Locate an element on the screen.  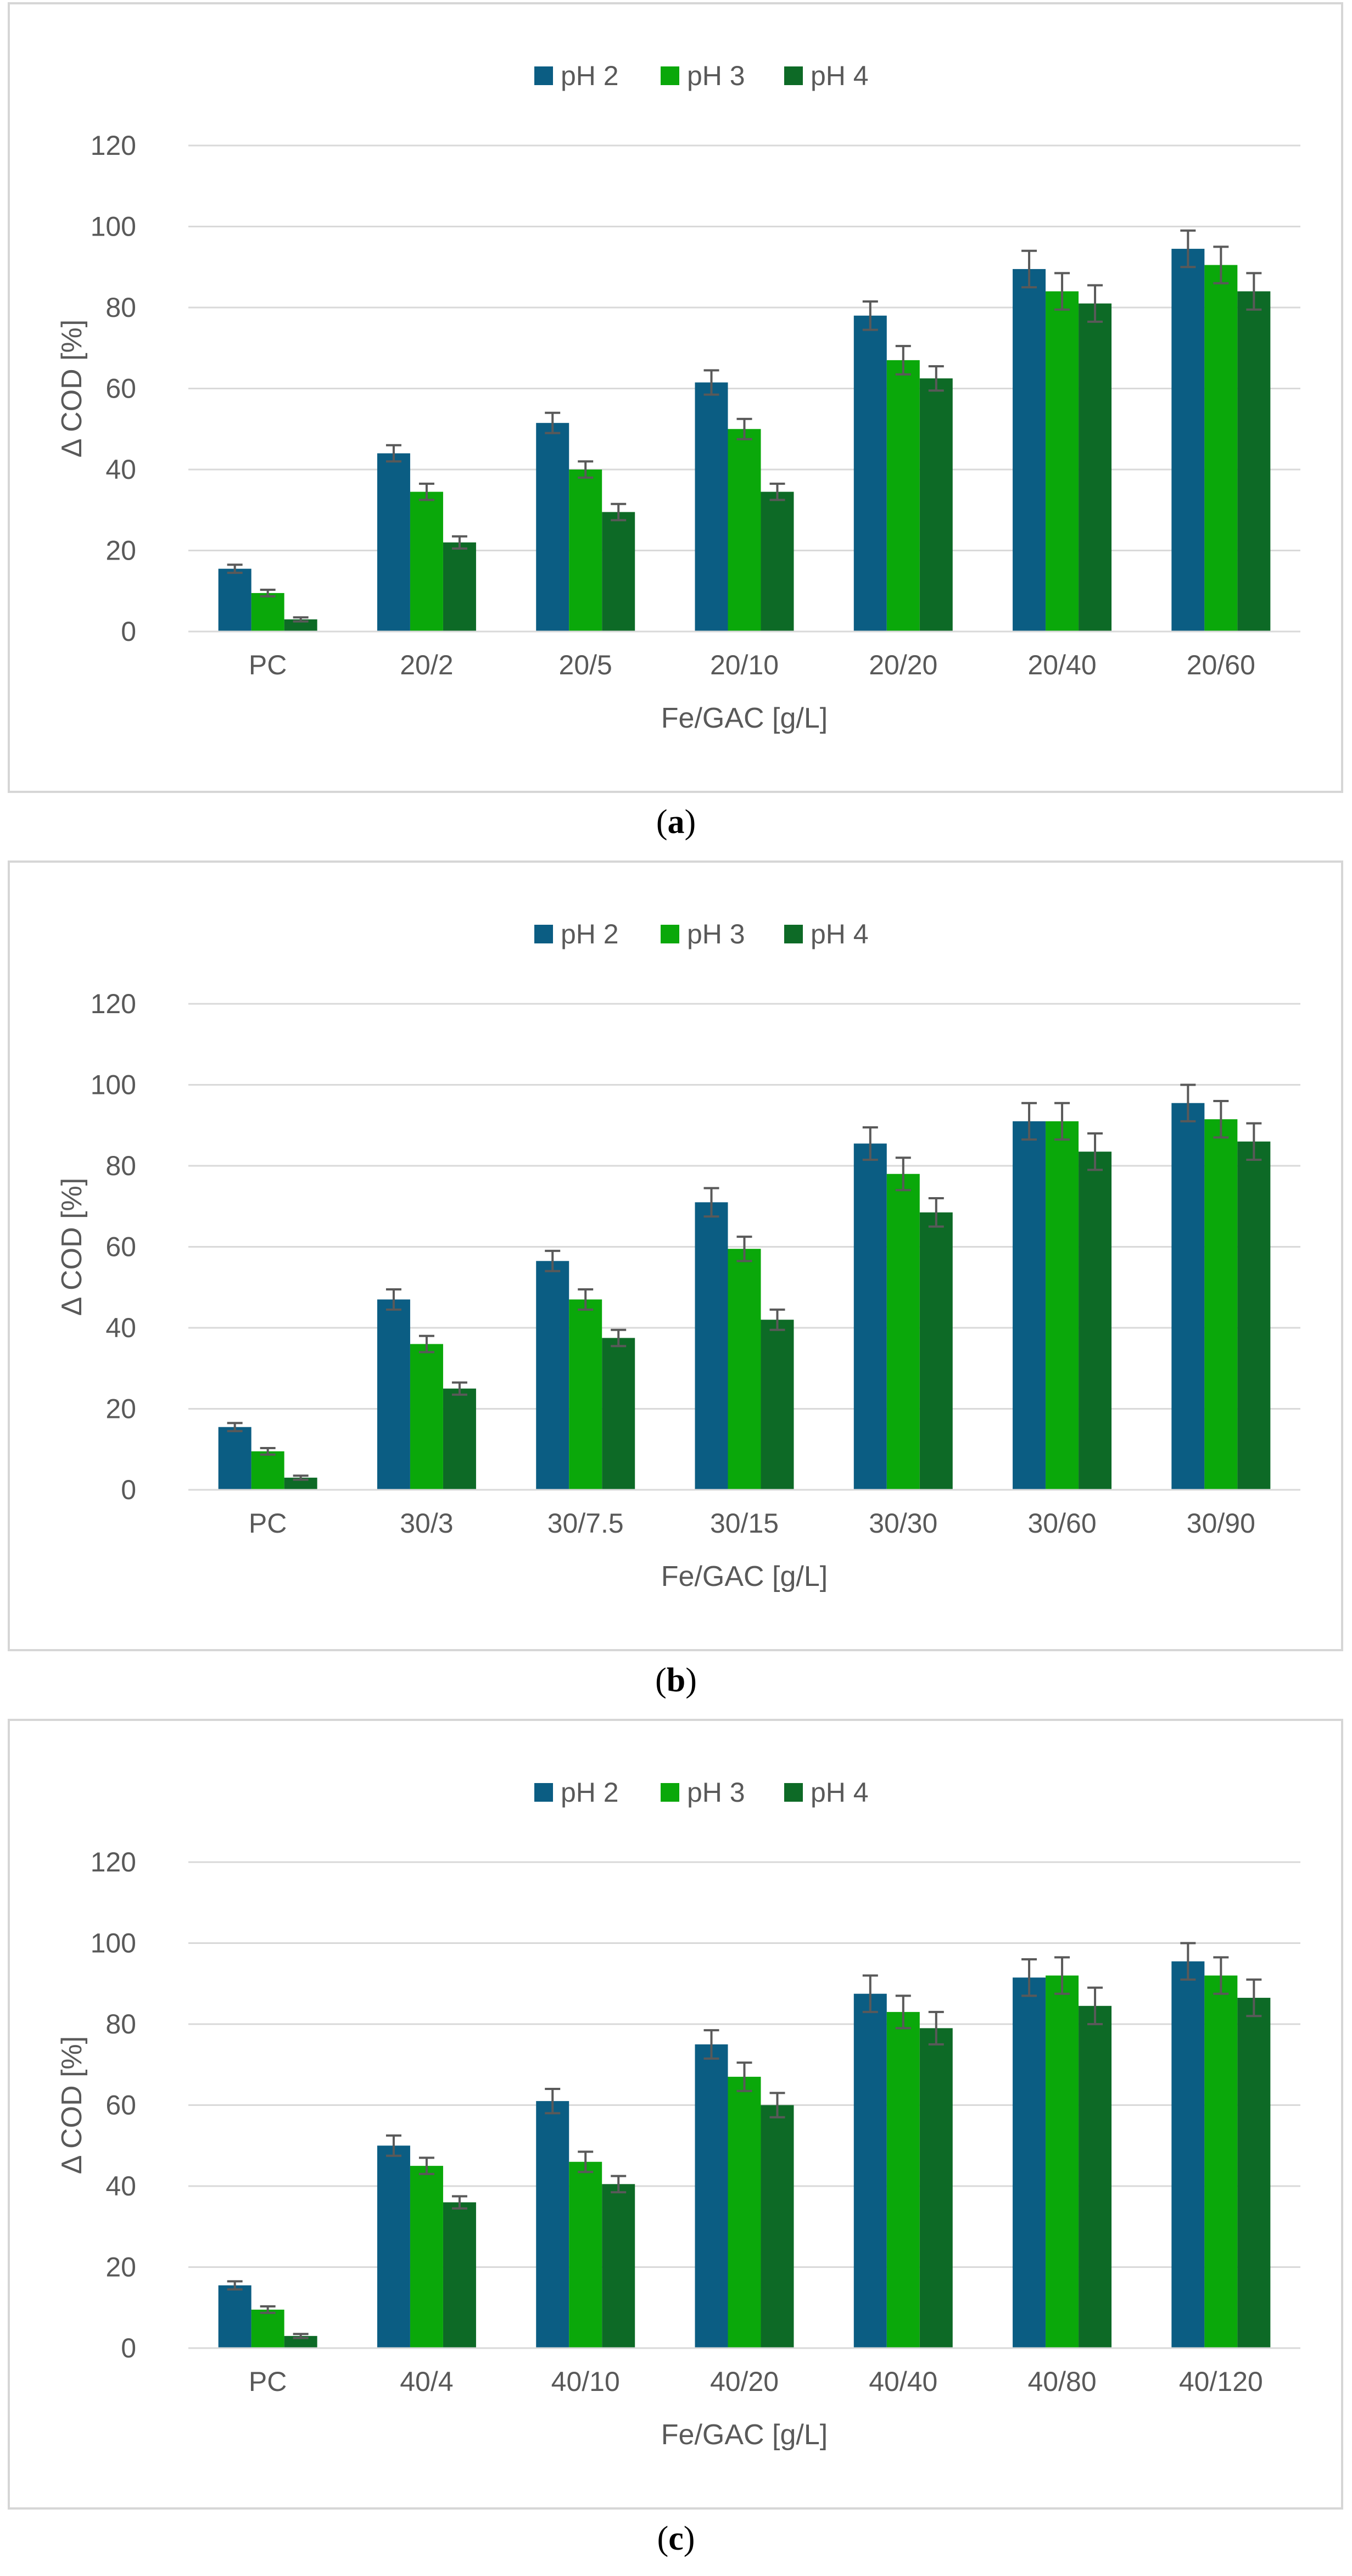
x-tick-label: 30/3 is located at coordinates (426, 1524).